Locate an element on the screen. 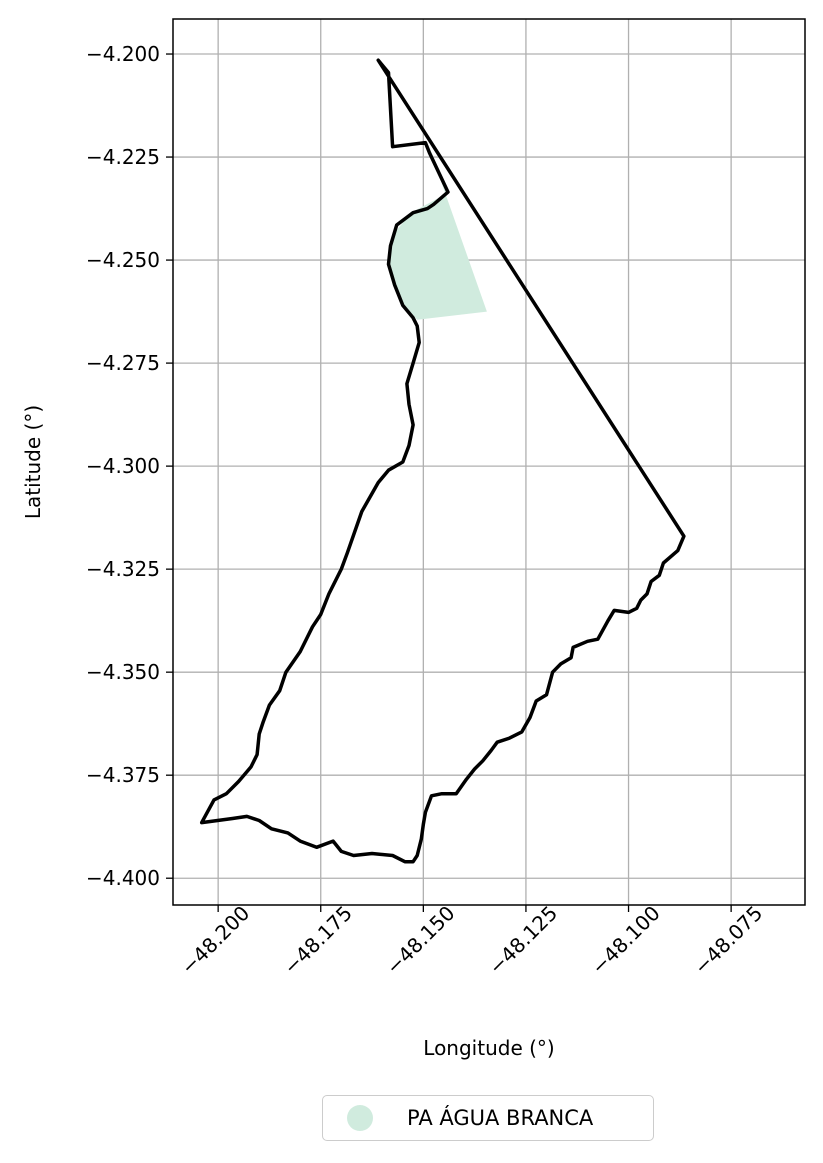 This screenshot has width=823, height=1163. x-tick-label-4: −48.100 is located at coordinates (625, 940).